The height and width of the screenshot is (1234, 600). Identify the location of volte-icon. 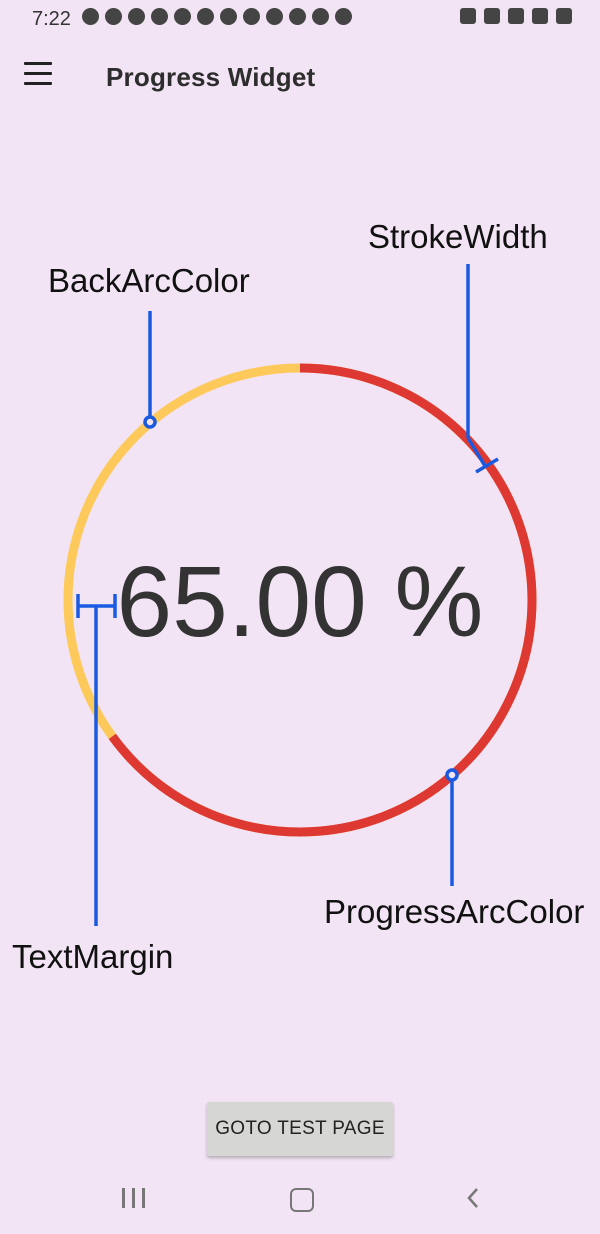
(516, 16).